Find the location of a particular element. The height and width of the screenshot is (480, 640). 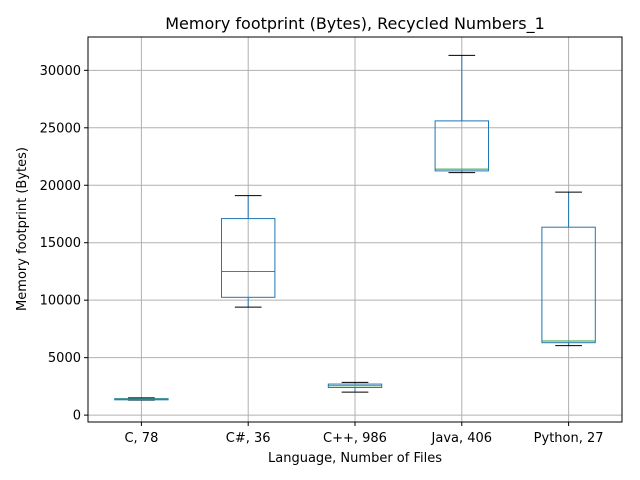

x-tick-label: C#, 36 is located at coordinates (248, 438).